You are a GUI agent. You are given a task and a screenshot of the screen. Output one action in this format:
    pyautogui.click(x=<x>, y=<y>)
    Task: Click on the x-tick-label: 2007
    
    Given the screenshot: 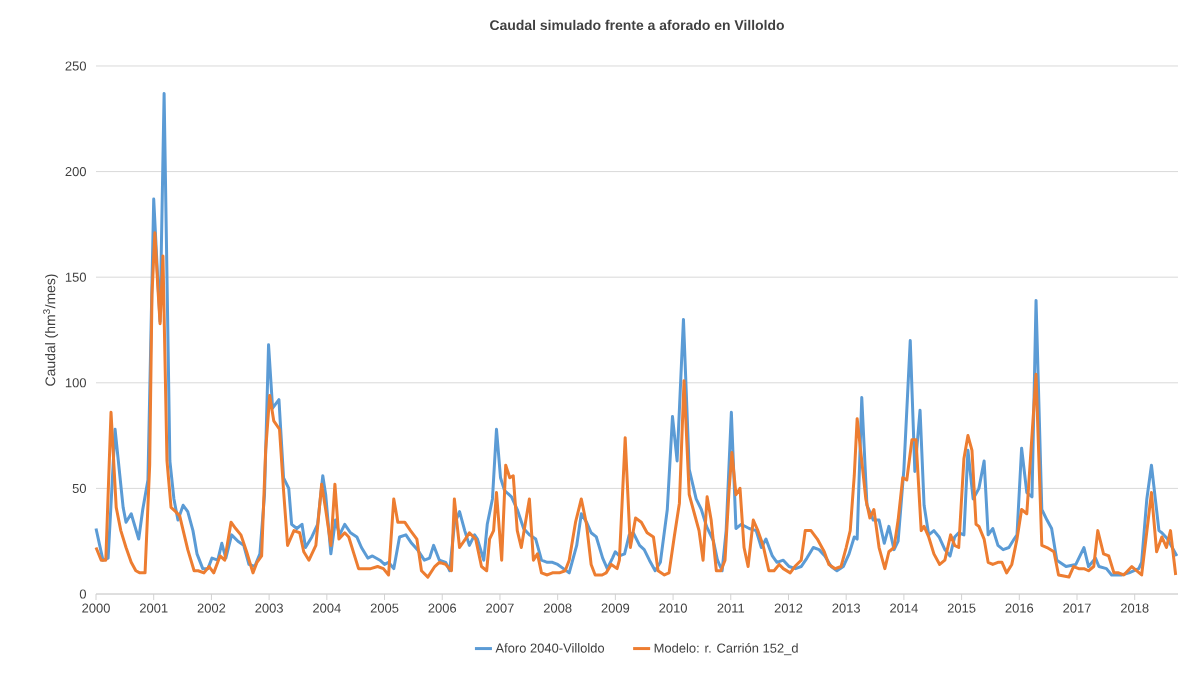 What is the action you would take?
    pyautogui.click(x=500, y=608)
    